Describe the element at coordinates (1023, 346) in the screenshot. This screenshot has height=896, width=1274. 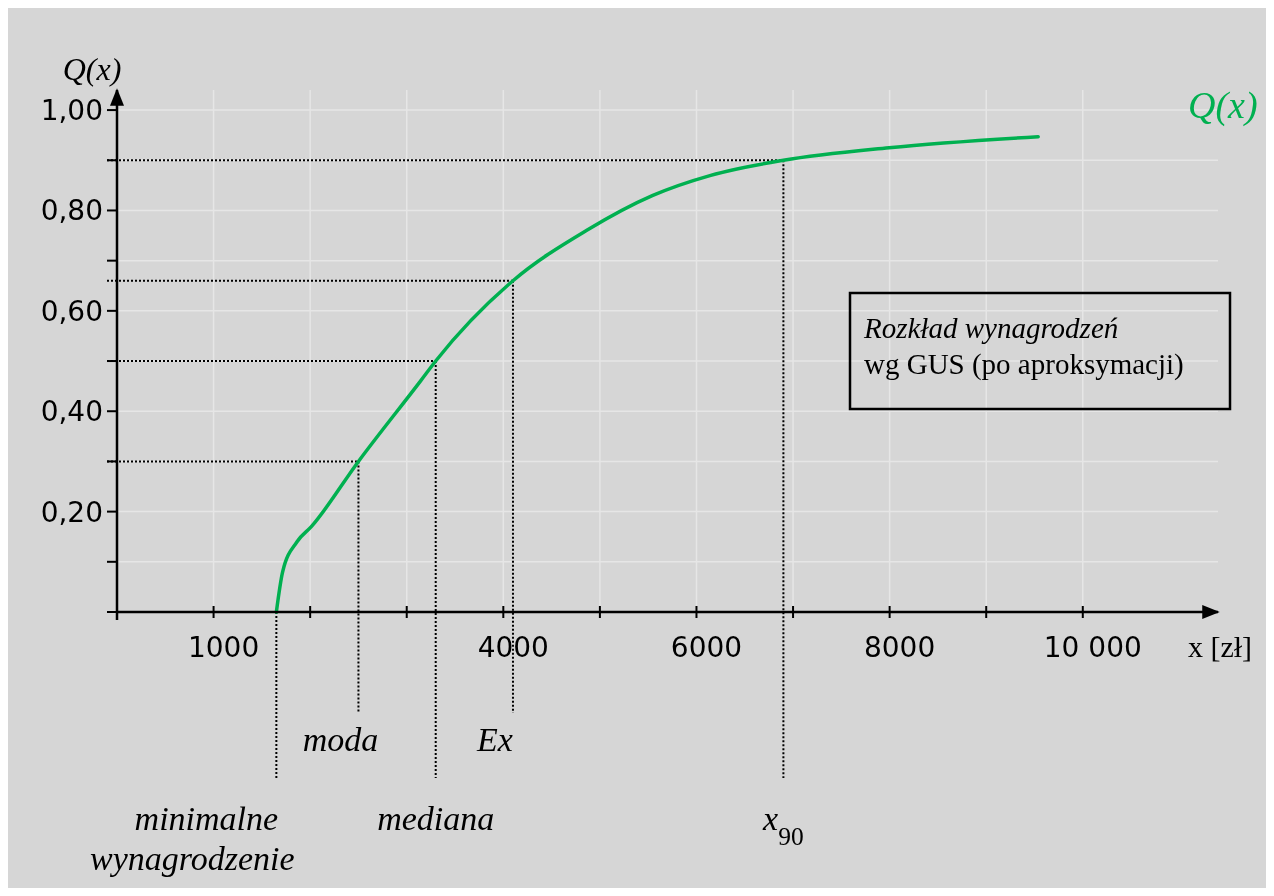
I see `annotation: Rozkład wynagrodzeń wg GUS (po aproksymacji)` at that location.